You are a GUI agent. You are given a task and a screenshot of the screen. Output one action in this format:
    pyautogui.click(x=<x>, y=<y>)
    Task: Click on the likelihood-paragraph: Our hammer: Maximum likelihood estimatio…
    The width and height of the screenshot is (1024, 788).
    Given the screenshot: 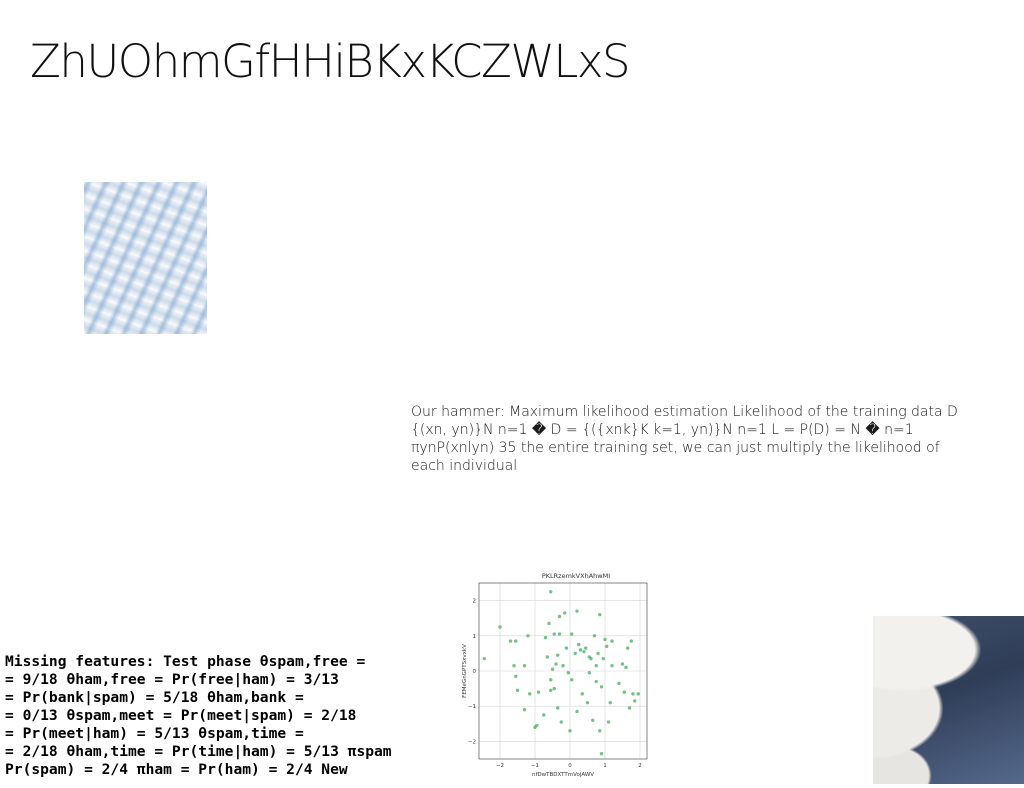 What is the action you would take?
    pyautogui.click(x=684, y=439)
    